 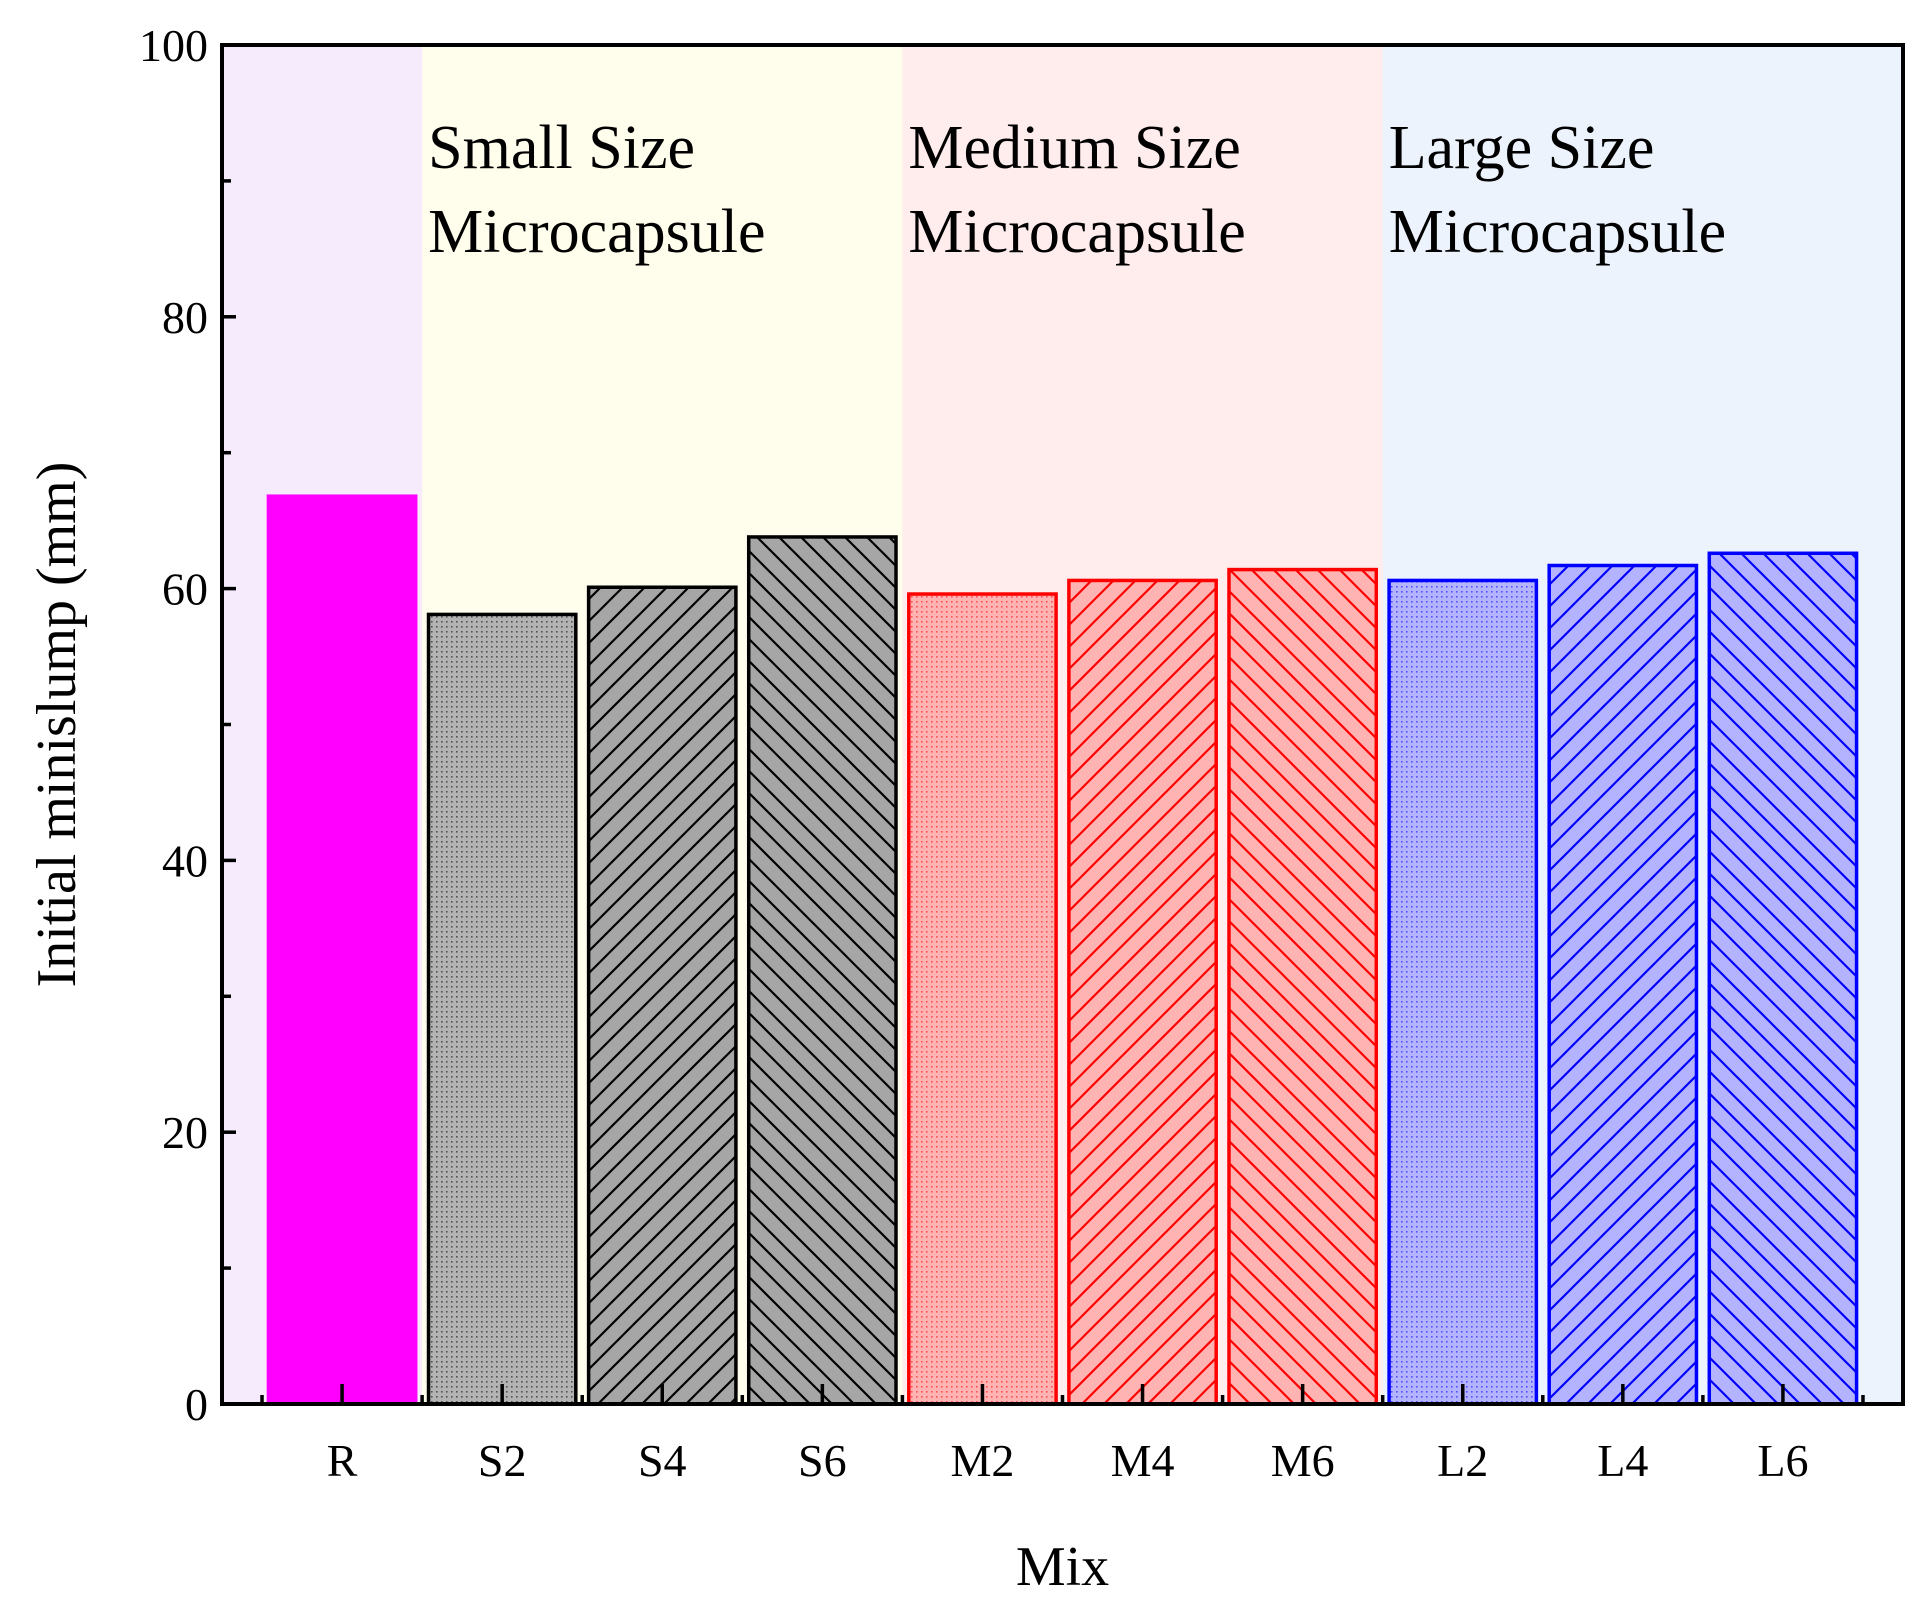 I want to click on y-tick-label: 40, so click(x=185, y=860).